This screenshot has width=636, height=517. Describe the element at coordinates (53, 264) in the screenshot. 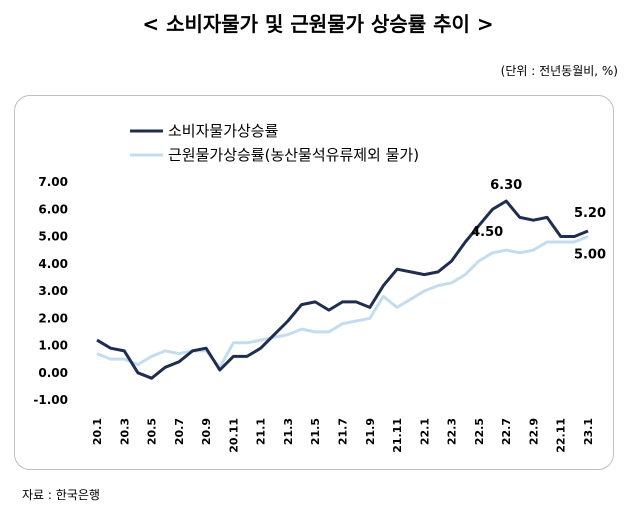

I see `y-tick-label: 4.00` at that location.